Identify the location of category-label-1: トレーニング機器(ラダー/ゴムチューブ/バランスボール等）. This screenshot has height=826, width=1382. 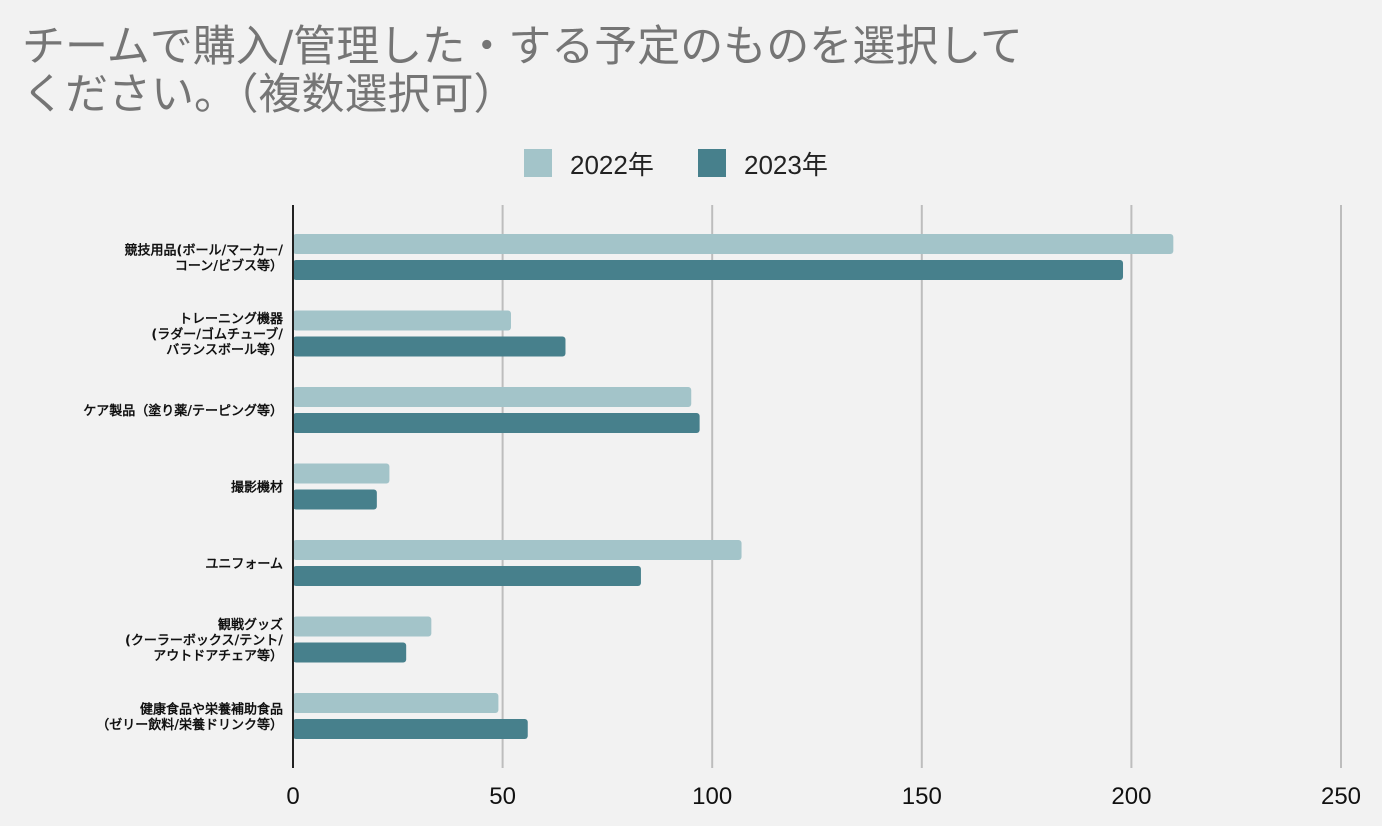
(217, 334).